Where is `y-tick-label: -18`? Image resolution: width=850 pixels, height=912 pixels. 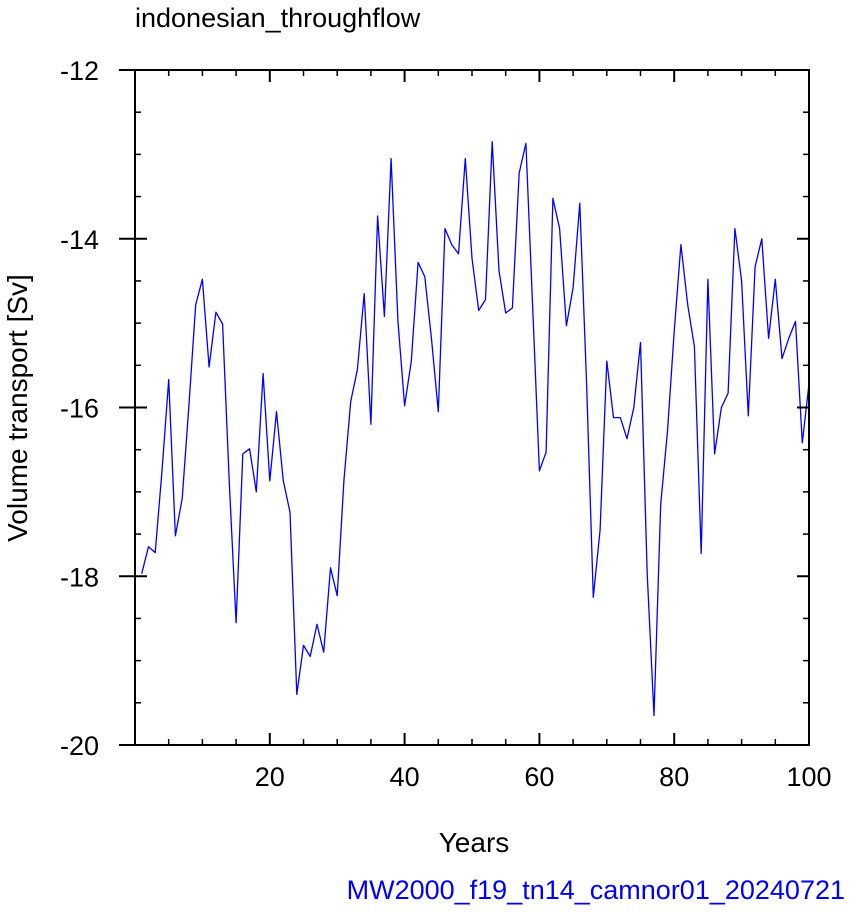 y-tick-label: -18 is located at coordinates (79, 577).